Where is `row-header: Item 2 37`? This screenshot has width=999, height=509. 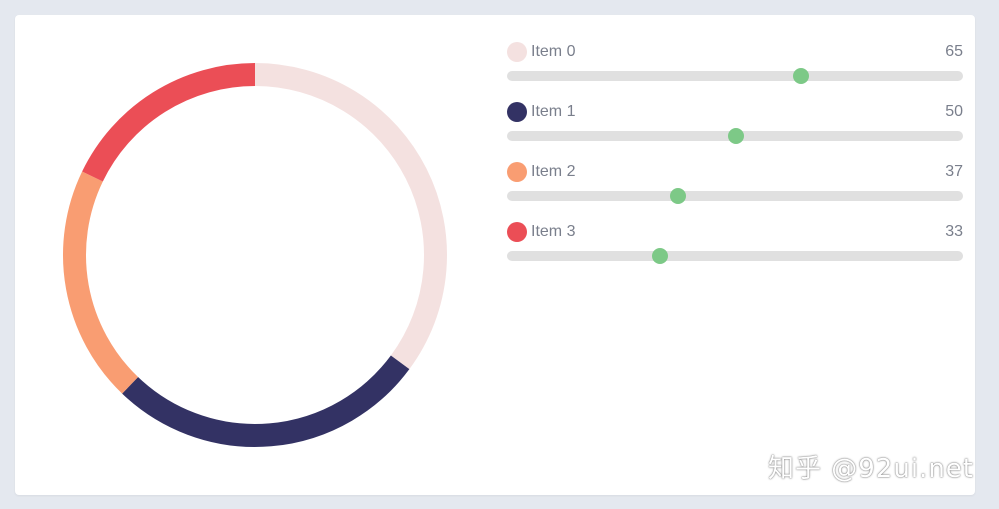
row-header: Item 2 37 is located at coordinates (735, 172).